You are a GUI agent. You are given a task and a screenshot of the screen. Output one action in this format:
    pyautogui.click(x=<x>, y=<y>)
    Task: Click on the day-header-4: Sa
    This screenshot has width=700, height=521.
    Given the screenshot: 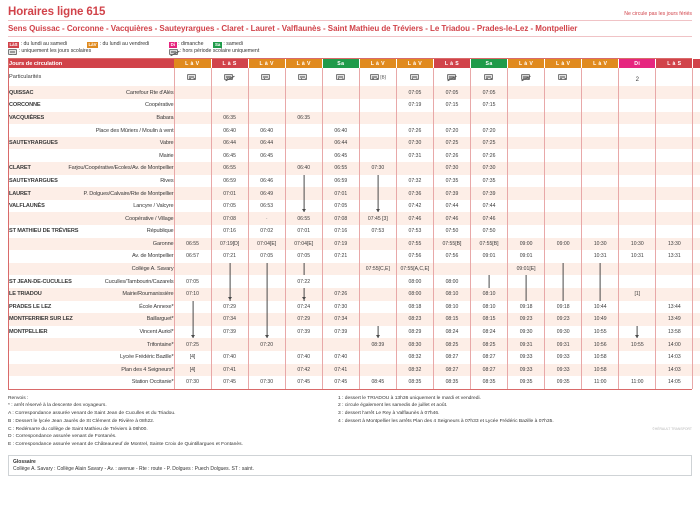 What is the action you would take?
    pyautogui.click(x=341, y=64)
    